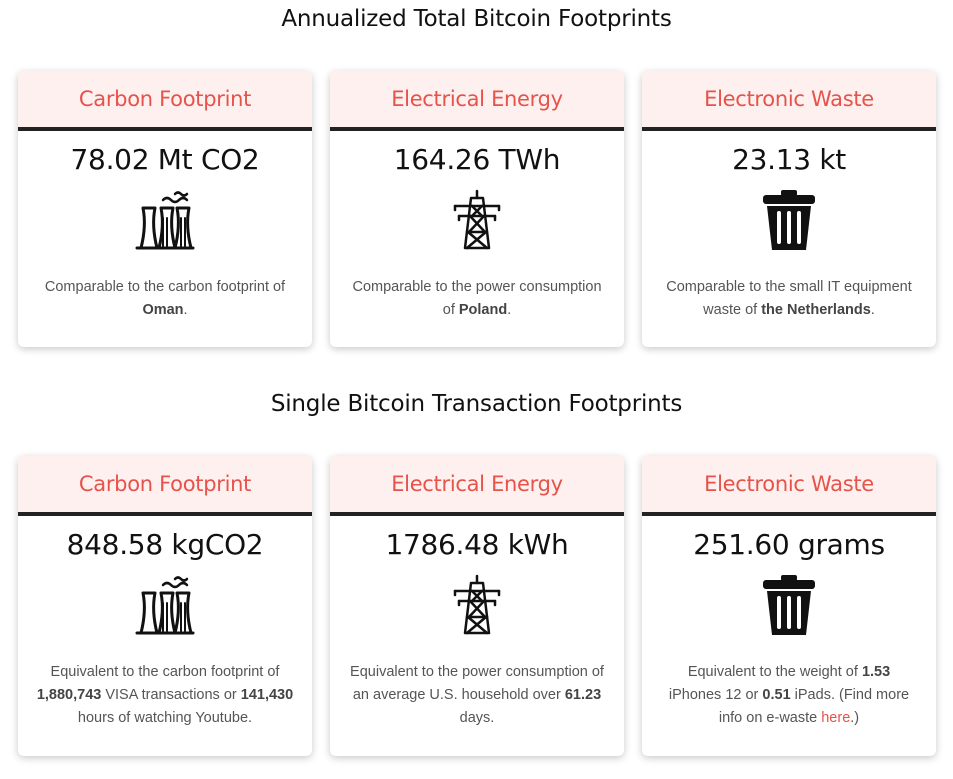 Image resolution: width=953 pixels, height=779 pixels. I want to click on e-waste-info-link: here, so click(836, 718).